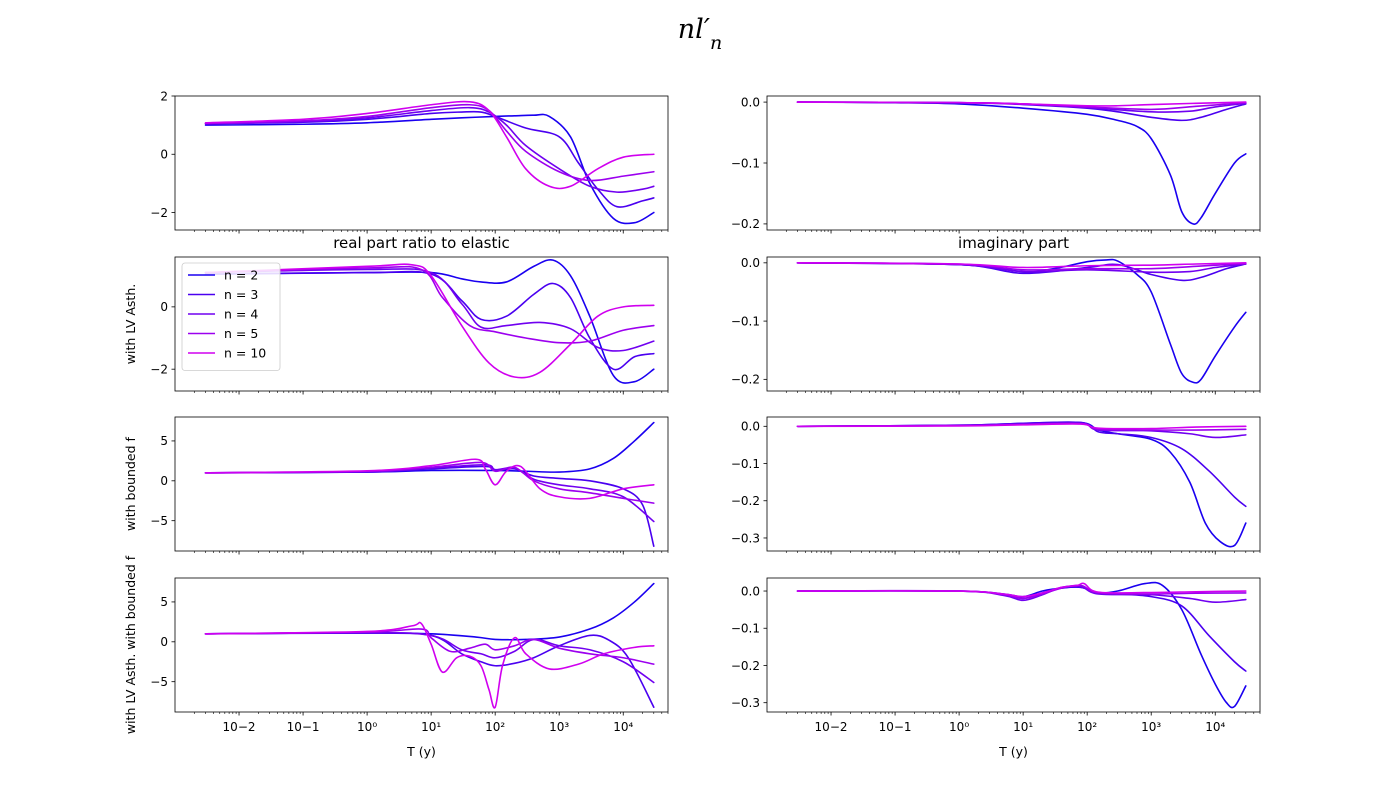 The width and height of the screenshot is (1400, 800). What do you see at coordinates (130, 324) in the screenshot?
I see `y-axis-label: with LV Asth.` at bounding box center [130, 324].